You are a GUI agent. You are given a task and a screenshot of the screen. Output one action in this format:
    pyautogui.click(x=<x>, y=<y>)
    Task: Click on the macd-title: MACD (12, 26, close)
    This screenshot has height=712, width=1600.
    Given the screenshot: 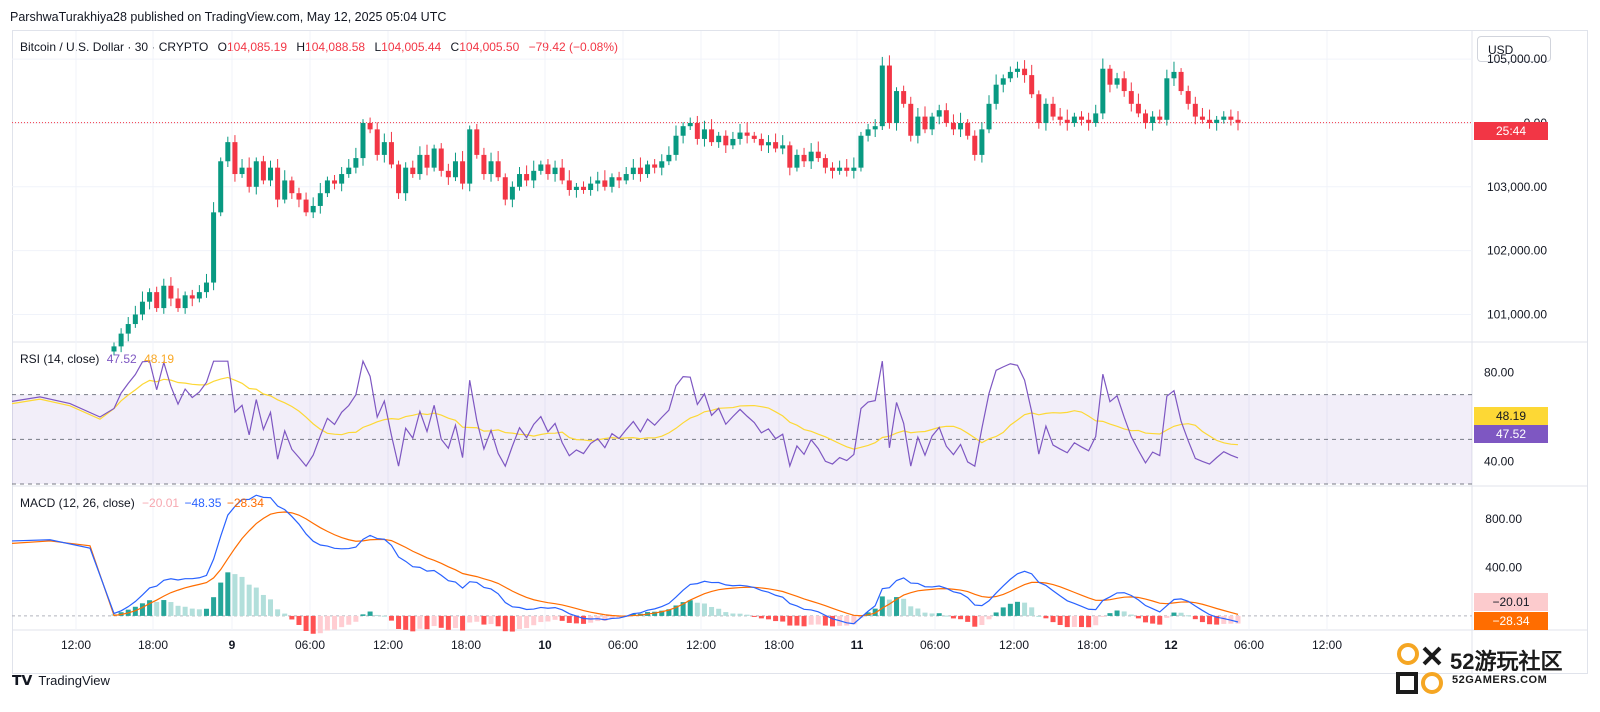 What is the action you would take?
    pyautogui.click(x=77, y=503)
    